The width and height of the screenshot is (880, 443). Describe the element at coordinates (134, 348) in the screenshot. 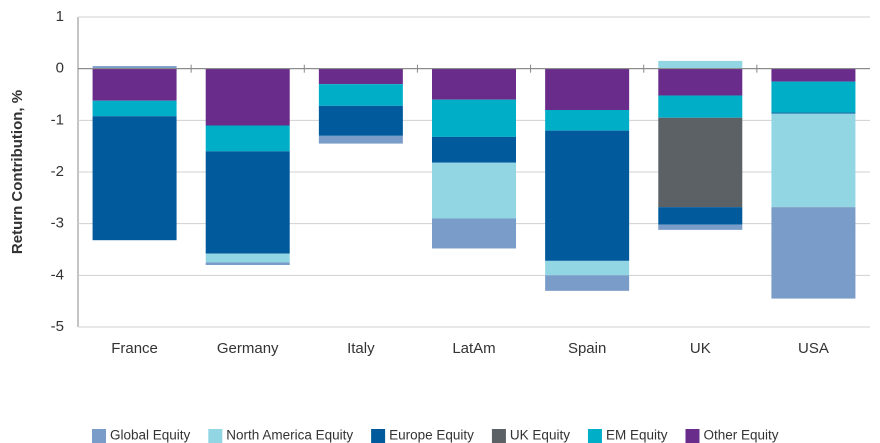

I see `x-tick-label: France` at that location.